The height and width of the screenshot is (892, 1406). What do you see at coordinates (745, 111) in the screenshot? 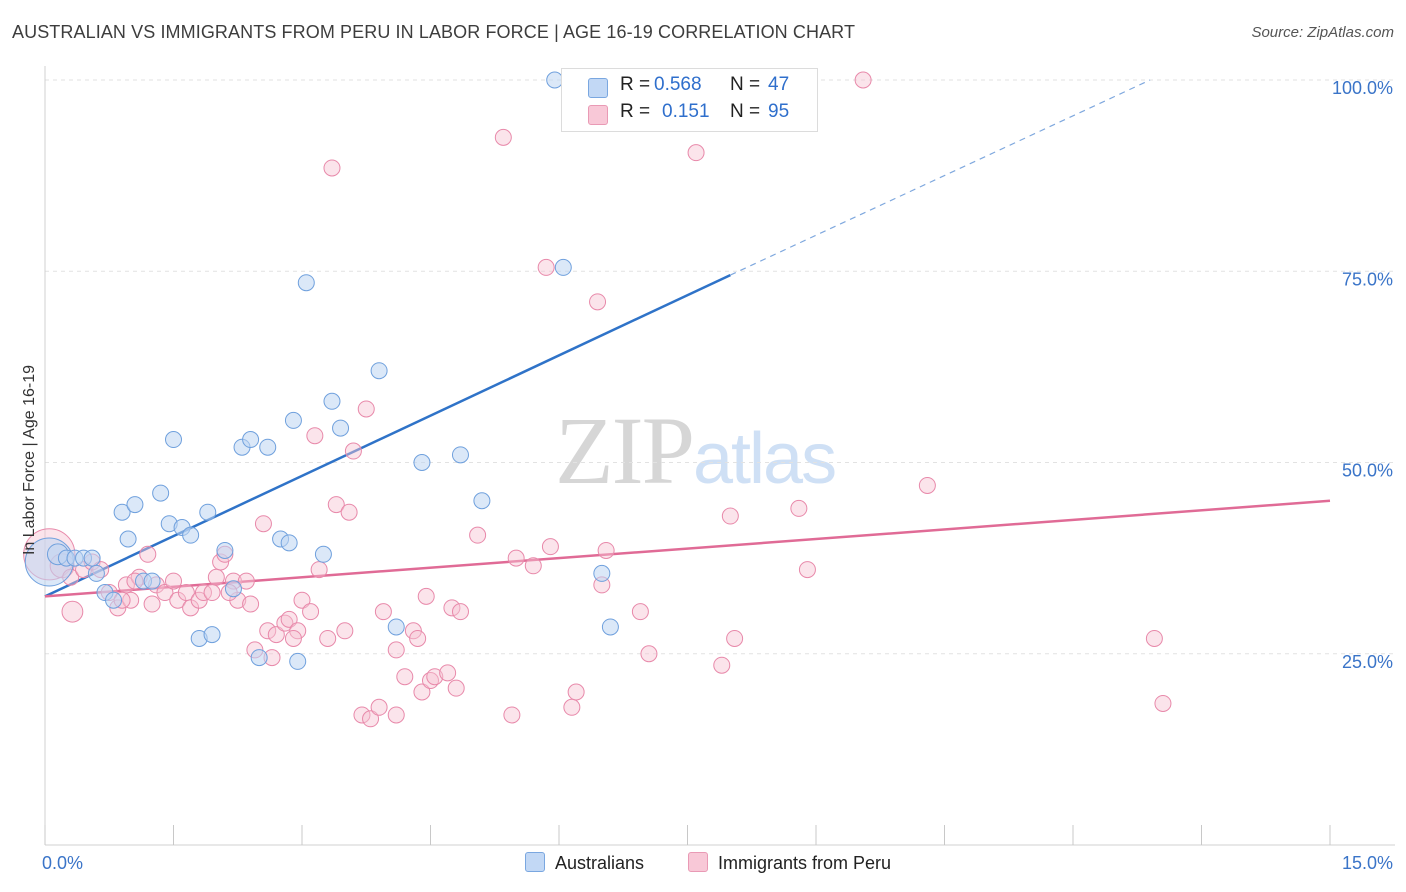
I see `legend-n-label: N =` at bounding box center [745, 111].